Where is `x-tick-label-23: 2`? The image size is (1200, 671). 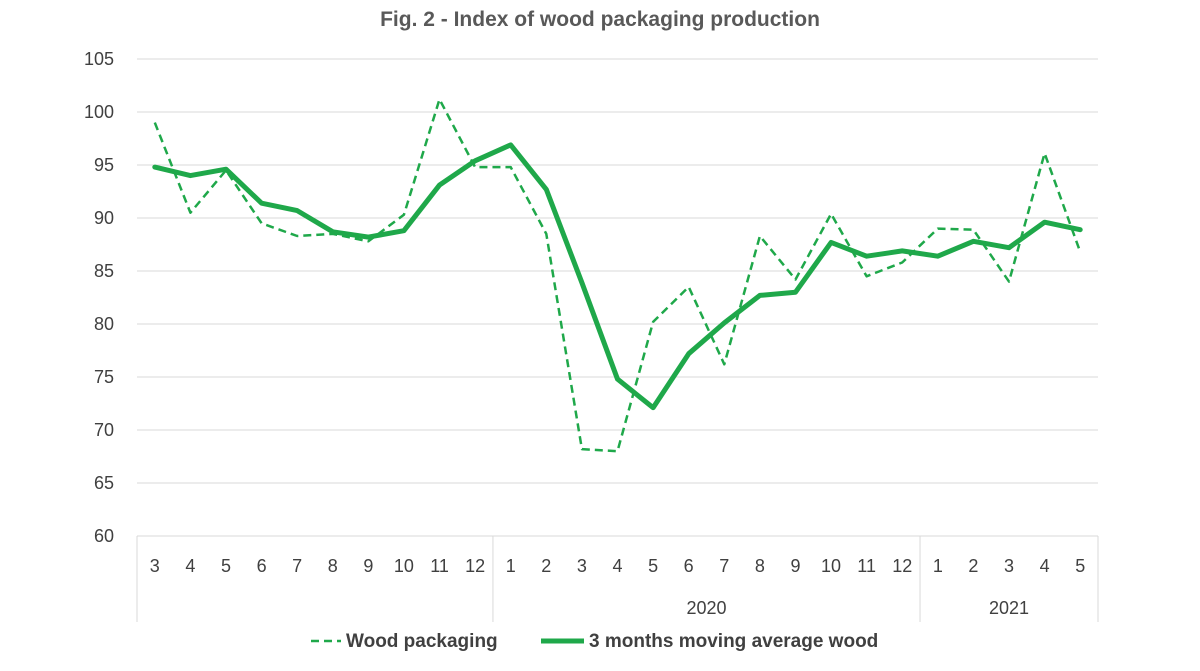 x-tick-label-23: 2 is located at coordinates (973, 566).